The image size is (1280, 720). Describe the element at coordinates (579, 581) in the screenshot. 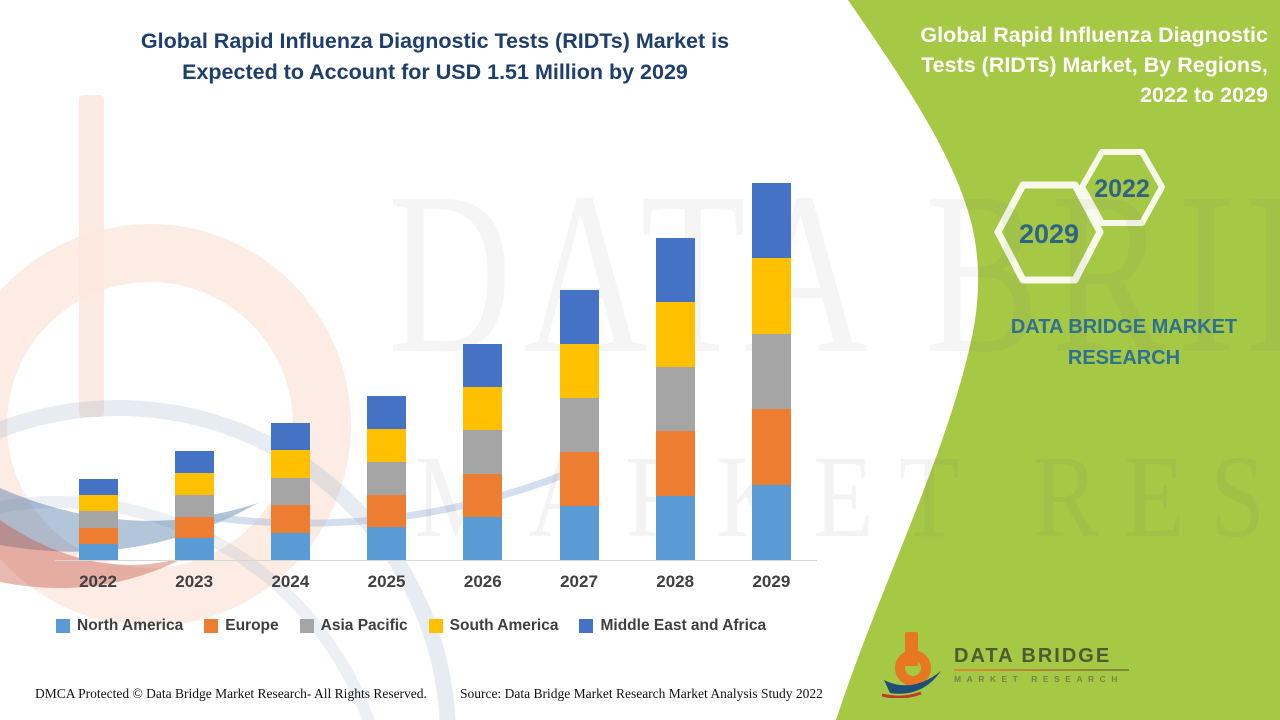

I see `x-axis-label-2027: 2027` at that location.